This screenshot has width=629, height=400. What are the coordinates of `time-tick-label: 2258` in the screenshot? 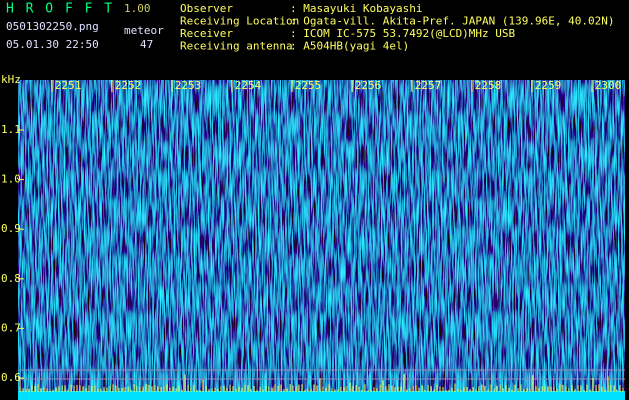 It's located at (488, 85).